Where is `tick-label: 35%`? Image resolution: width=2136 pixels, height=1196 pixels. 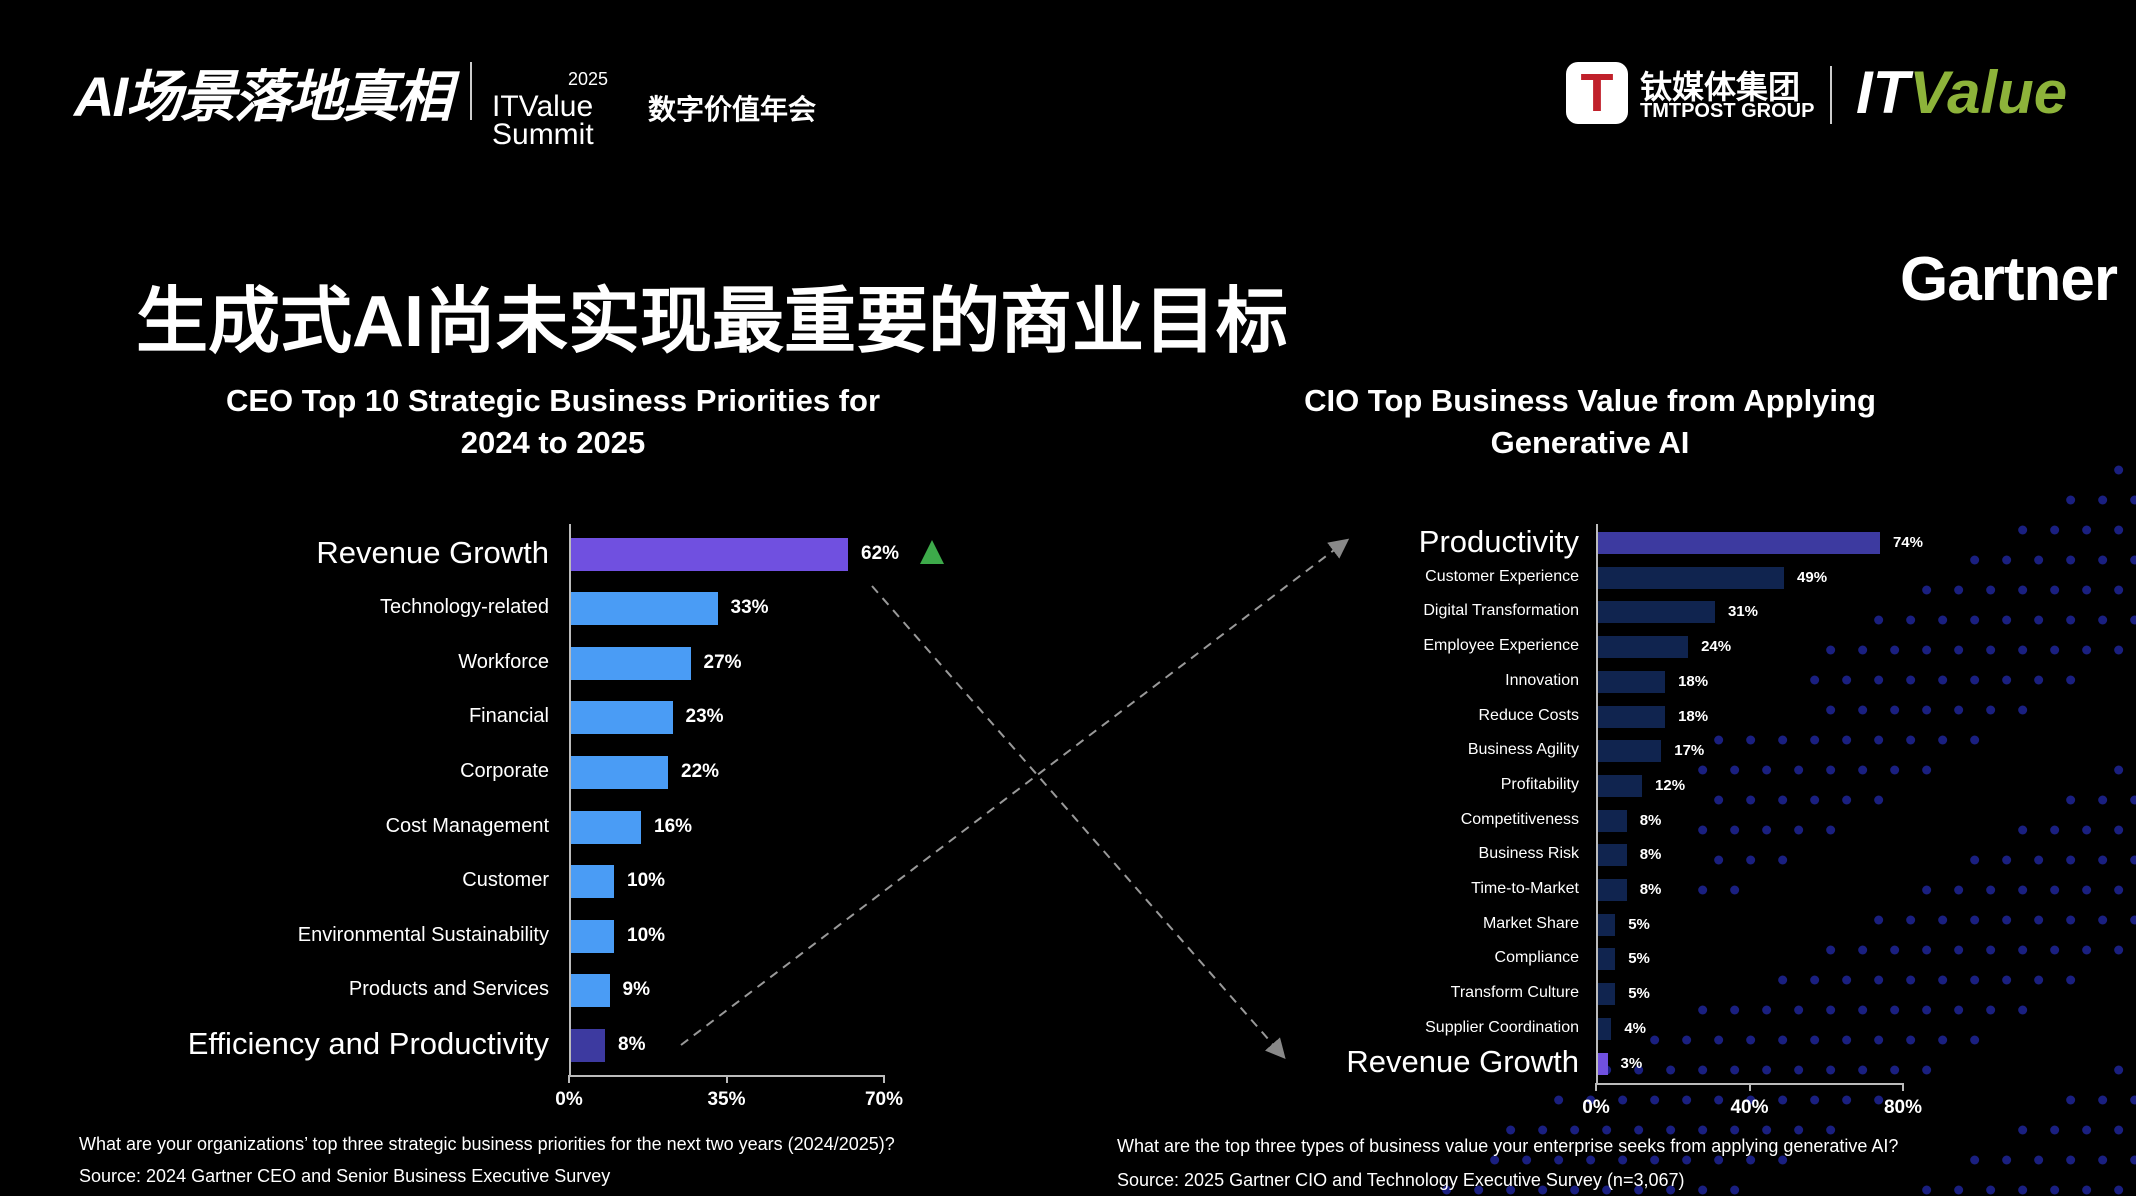
tick-label: 35% is located at coordinates (726, 1100).